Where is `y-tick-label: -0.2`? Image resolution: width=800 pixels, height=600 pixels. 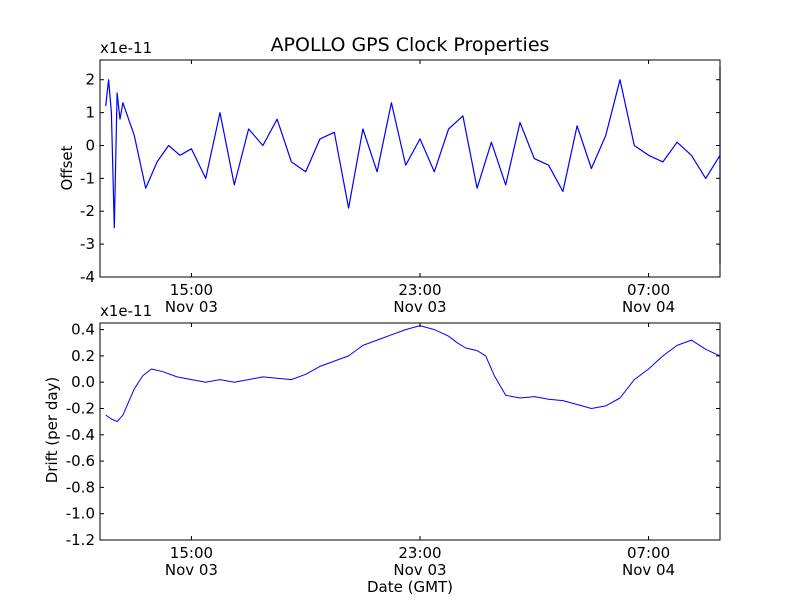 y-tick-label: -0.2 is located at coordinates (80, 408).